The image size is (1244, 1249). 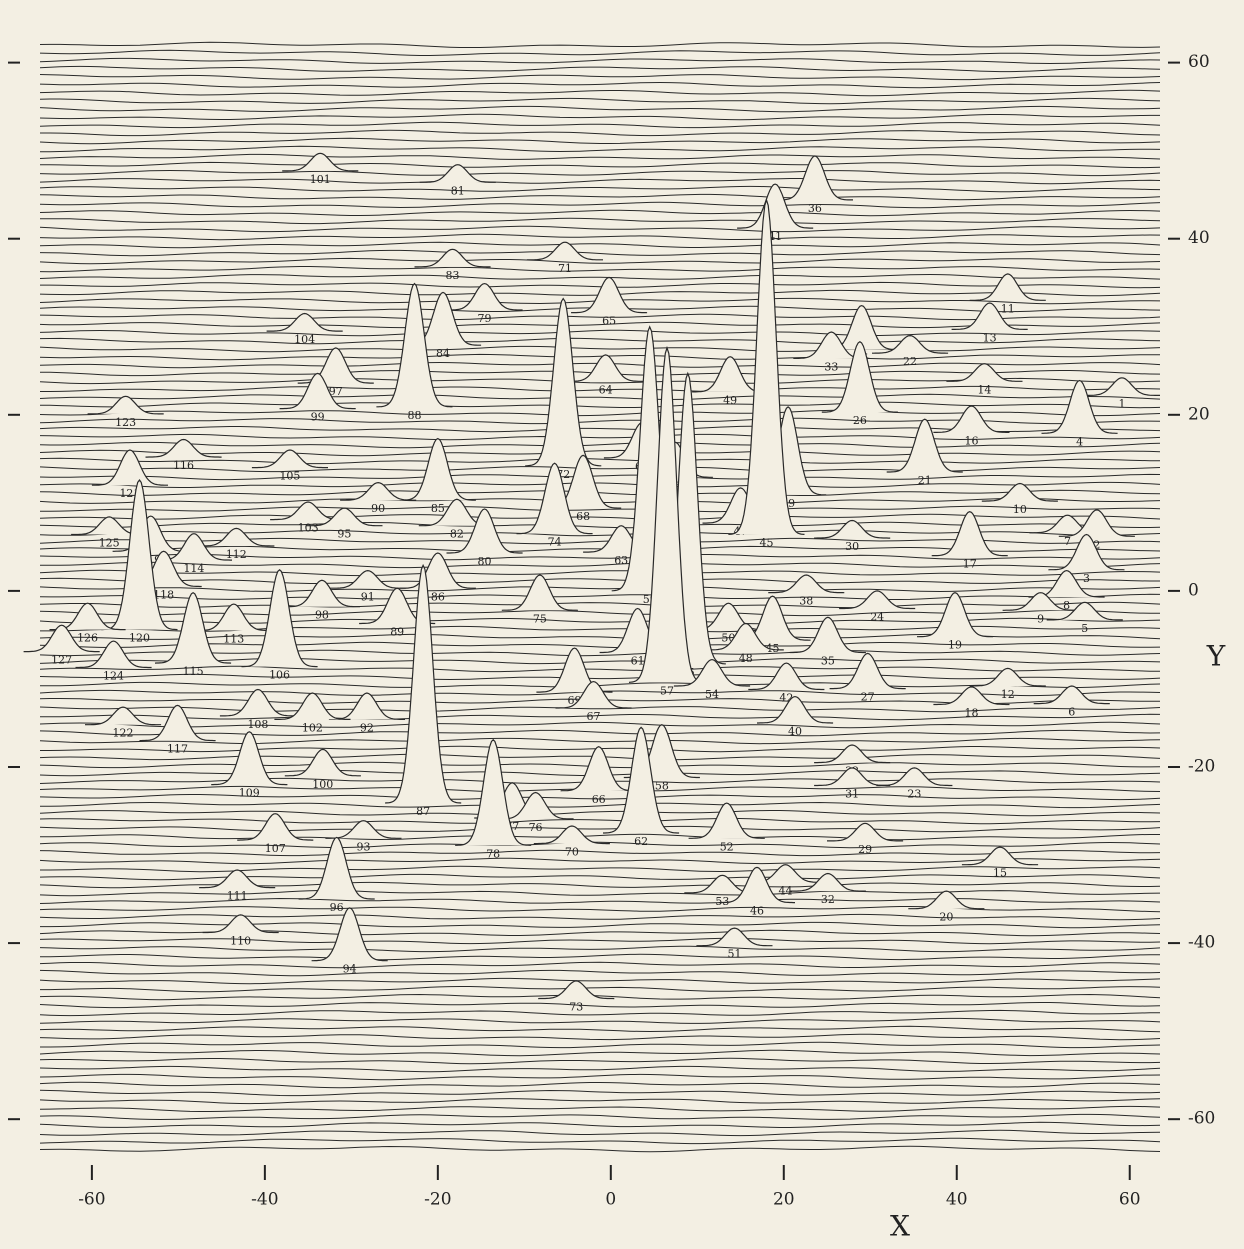 What do you see at coordinates (852, 793) in the screenshot?
I see `peak-label: 31` at bounding box center [852, 793].